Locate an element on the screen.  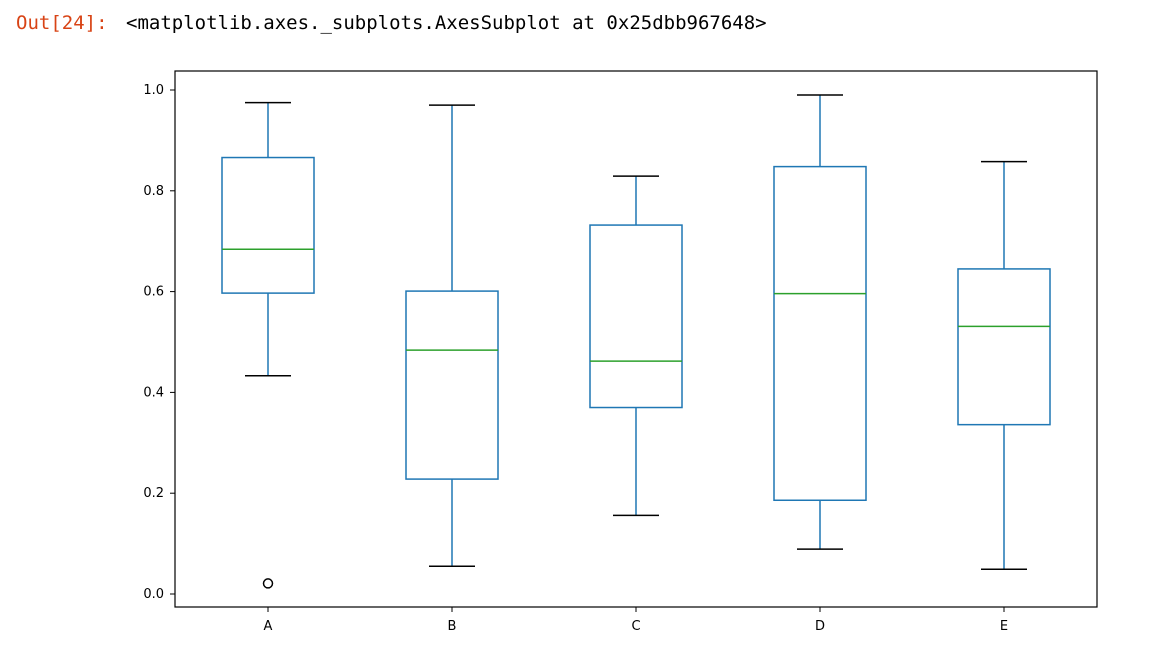
y-axis: 0.0 0.2 0.4 0.6 0.8 1.0 is located at coordinates (159, 342).